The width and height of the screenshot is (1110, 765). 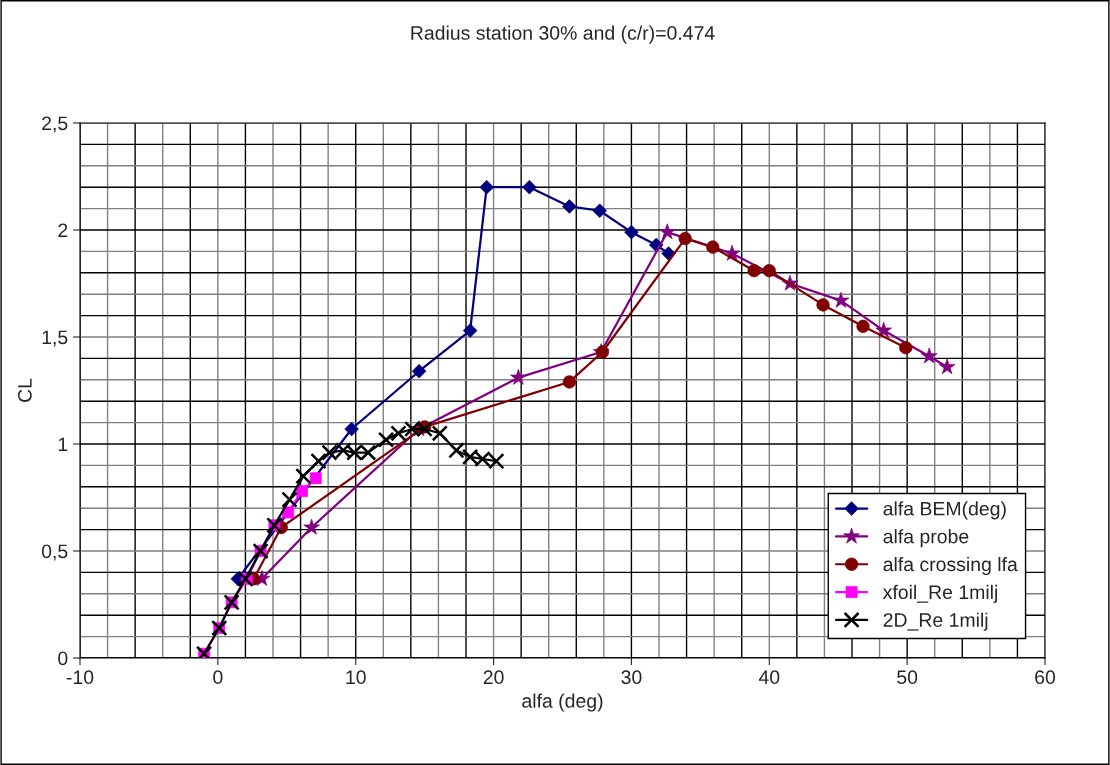 What do you see at coordinates (944, 510) in the screenshot?
I see `legend-label: alfa BEM(deg)` at bounding box center [944, 510].